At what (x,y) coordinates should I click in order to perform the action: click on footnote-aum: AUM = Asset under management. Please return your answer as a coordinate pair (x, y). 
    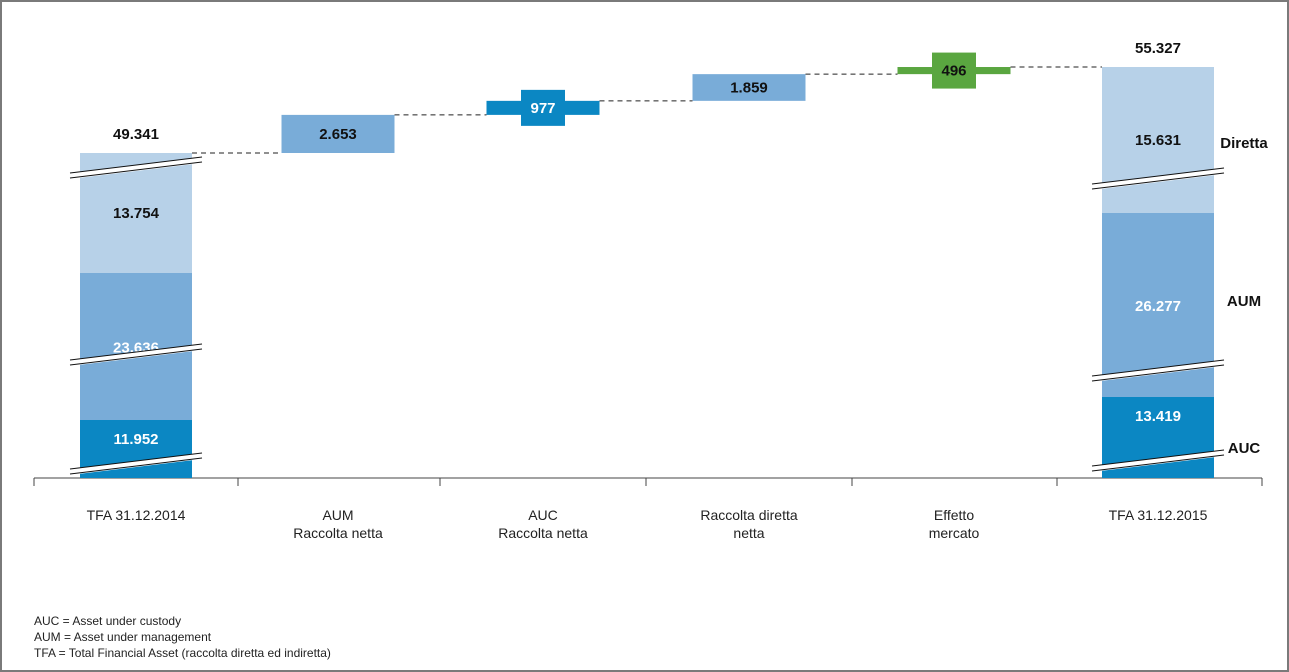
    Looking at the image, I should click on (182, 637).